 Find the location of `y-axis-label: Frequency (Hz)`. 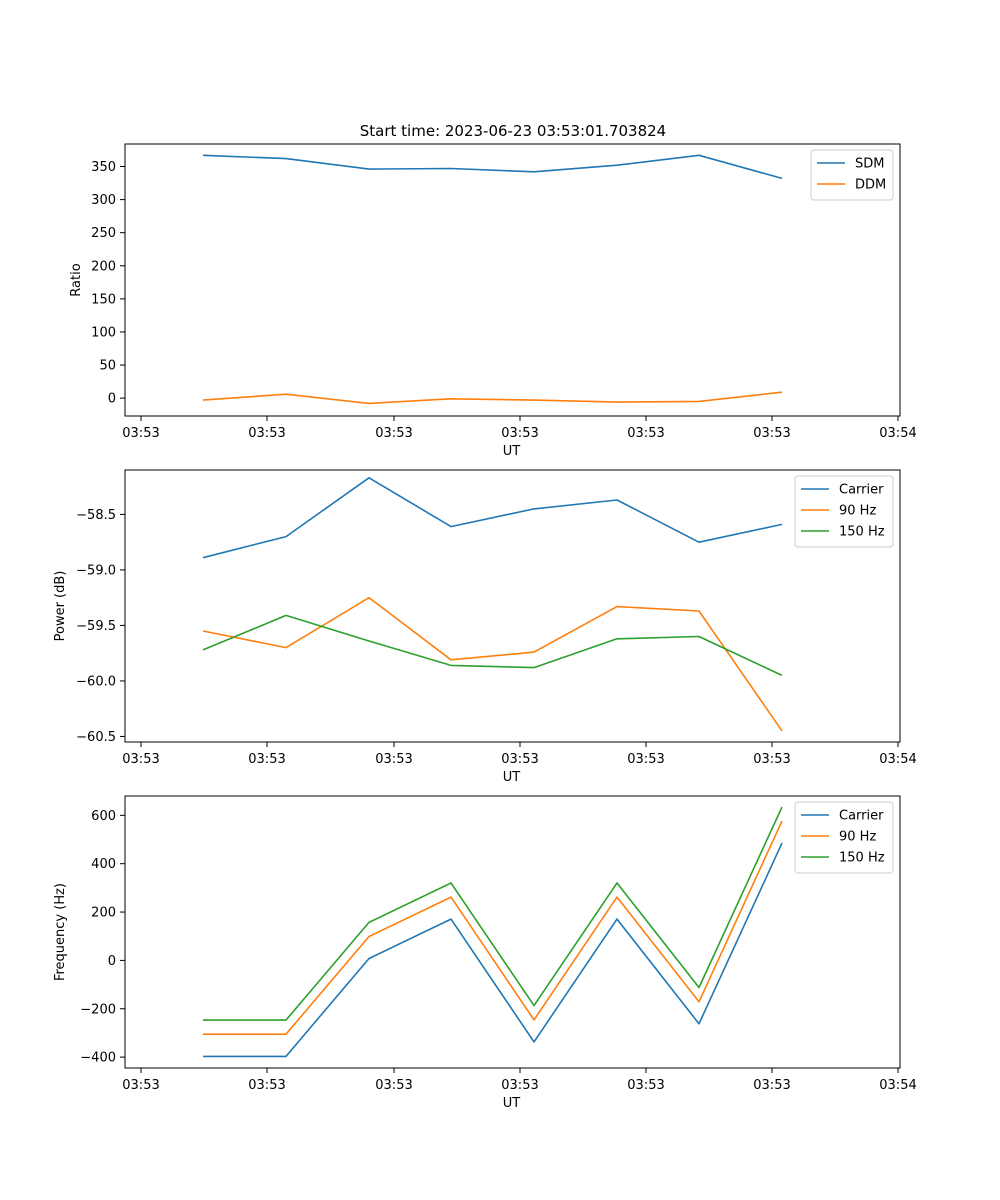

y-axis-label: Frequency (Hz) is located at coordinates (60, 932).